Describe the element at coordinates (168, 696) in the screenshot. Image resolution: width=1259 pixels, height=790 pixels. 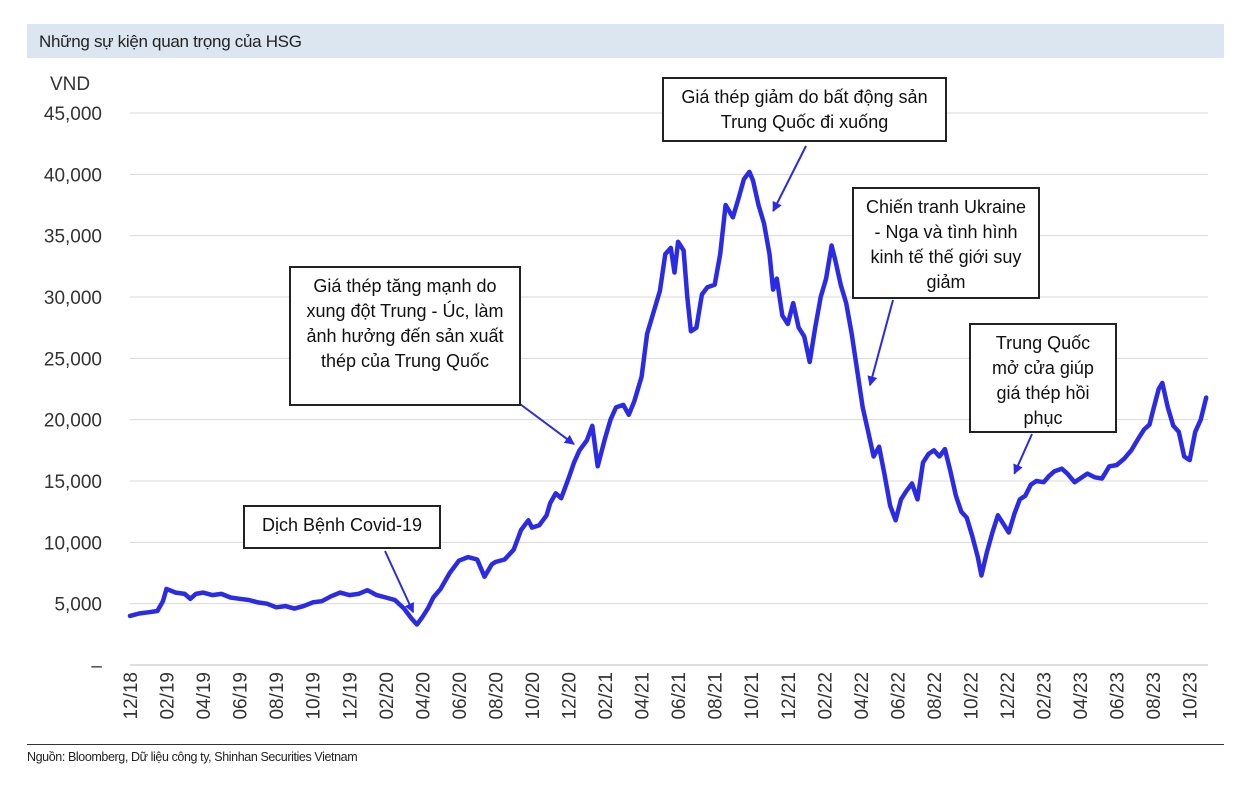
I see `x-tick-label: 02/19` at that location.